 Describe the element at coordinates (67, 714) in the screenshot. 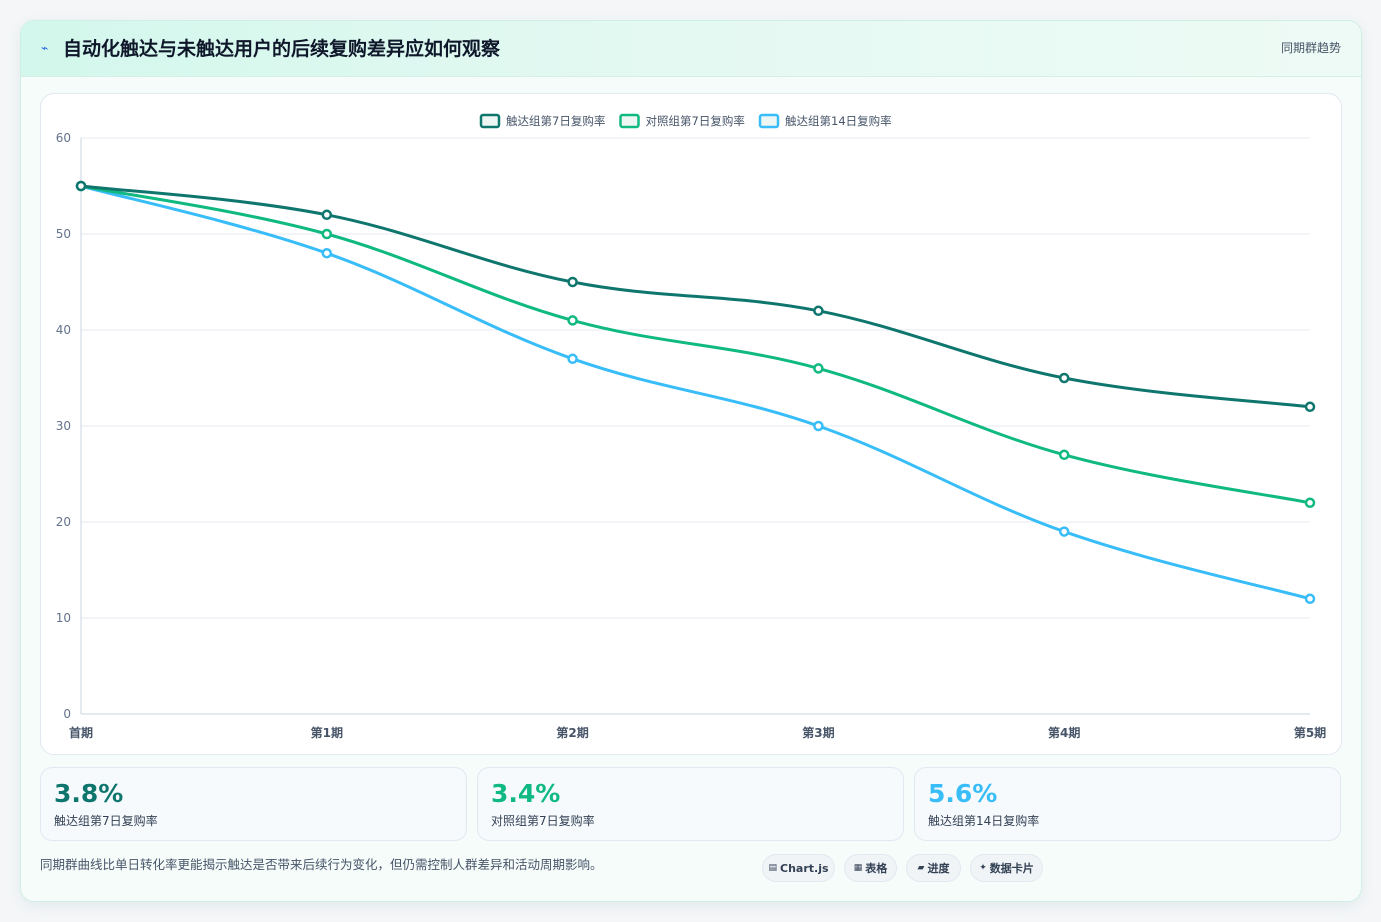

I see `y-tick-label: 0` at that location.